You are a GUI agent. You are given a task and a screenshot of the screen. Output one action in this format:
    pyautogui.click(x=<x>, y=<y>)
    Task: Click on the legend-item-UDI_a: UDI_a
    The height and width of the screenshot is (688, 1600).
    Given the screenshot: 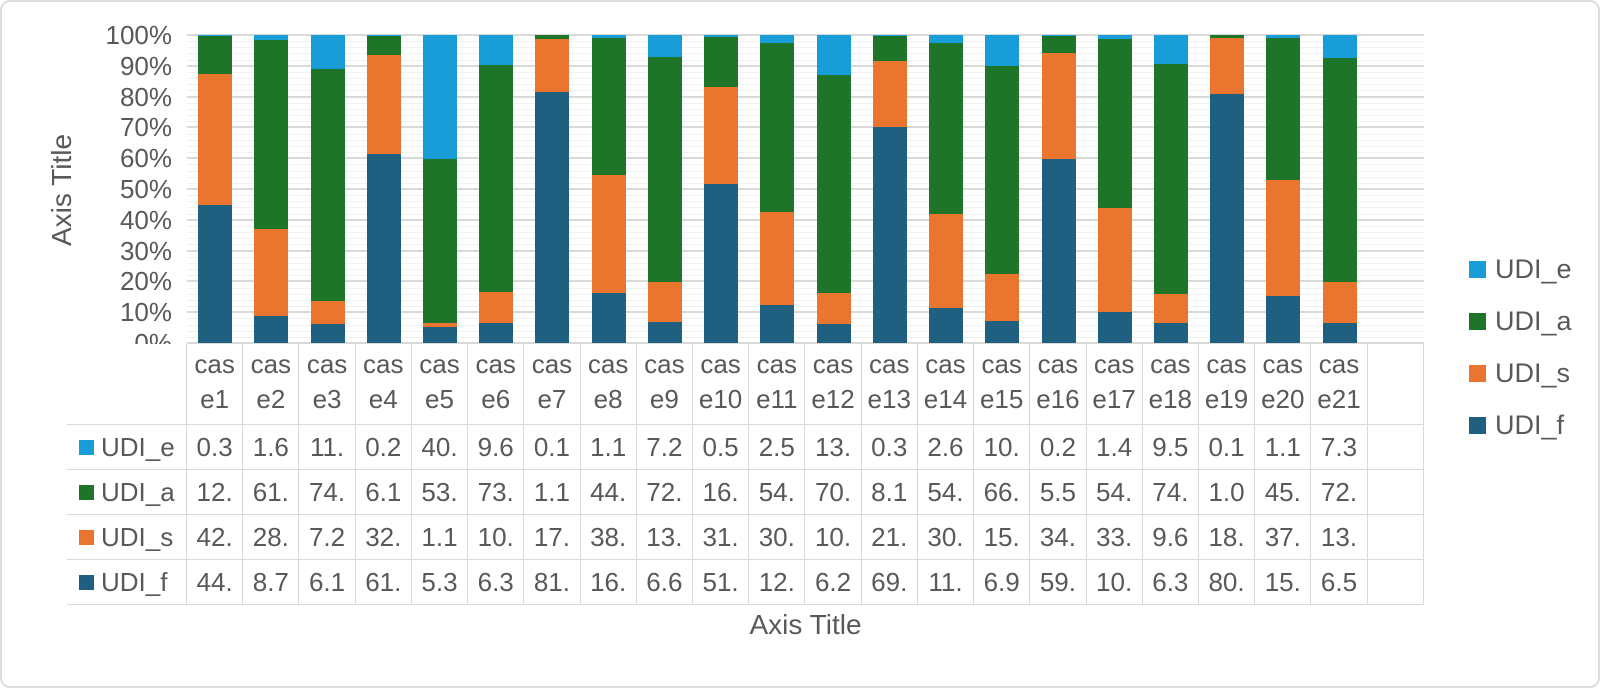 What is the action you would take?
    pyautogui.click(x=1520, y=321)
    